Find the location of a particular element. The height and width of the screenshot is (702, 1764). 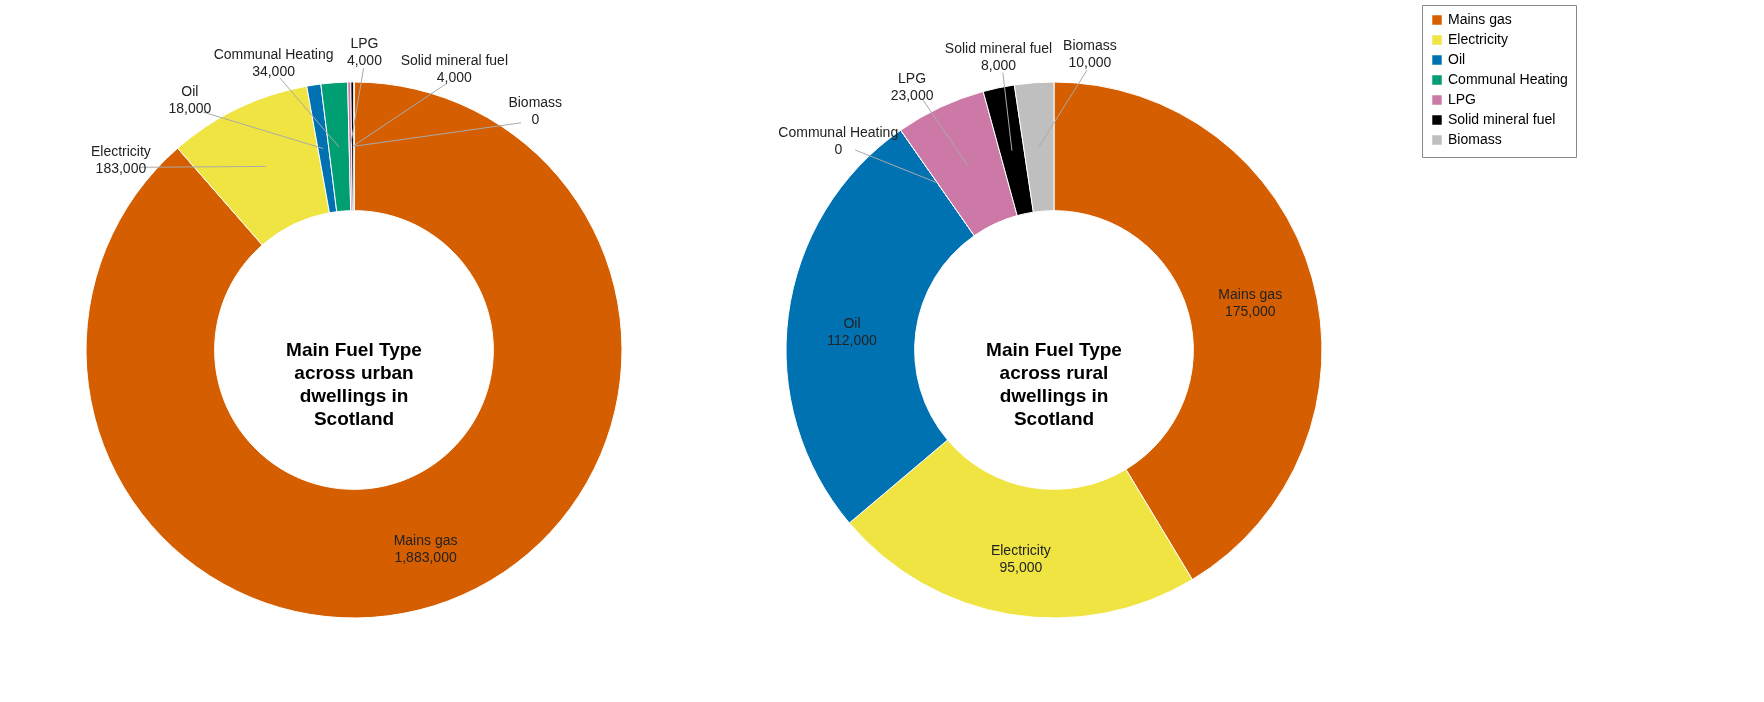

category-label: Biomass is located at coordinates (535, 102).